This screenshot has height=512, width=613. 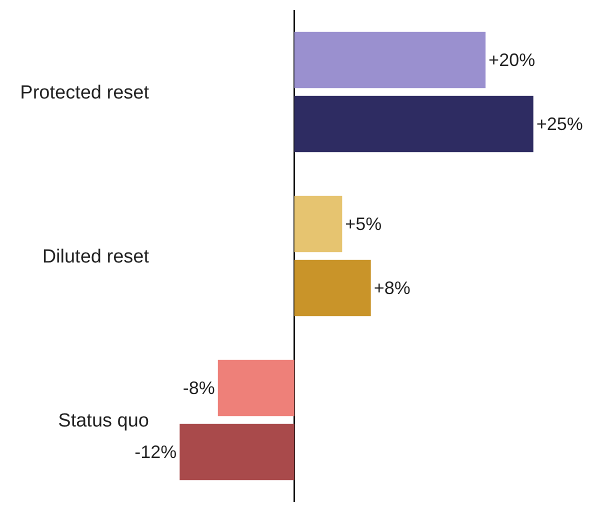 What do you see at coordinates (512, 60) in the screenshot?
I see `data-label: +20%` at bounding box center [512, 60].